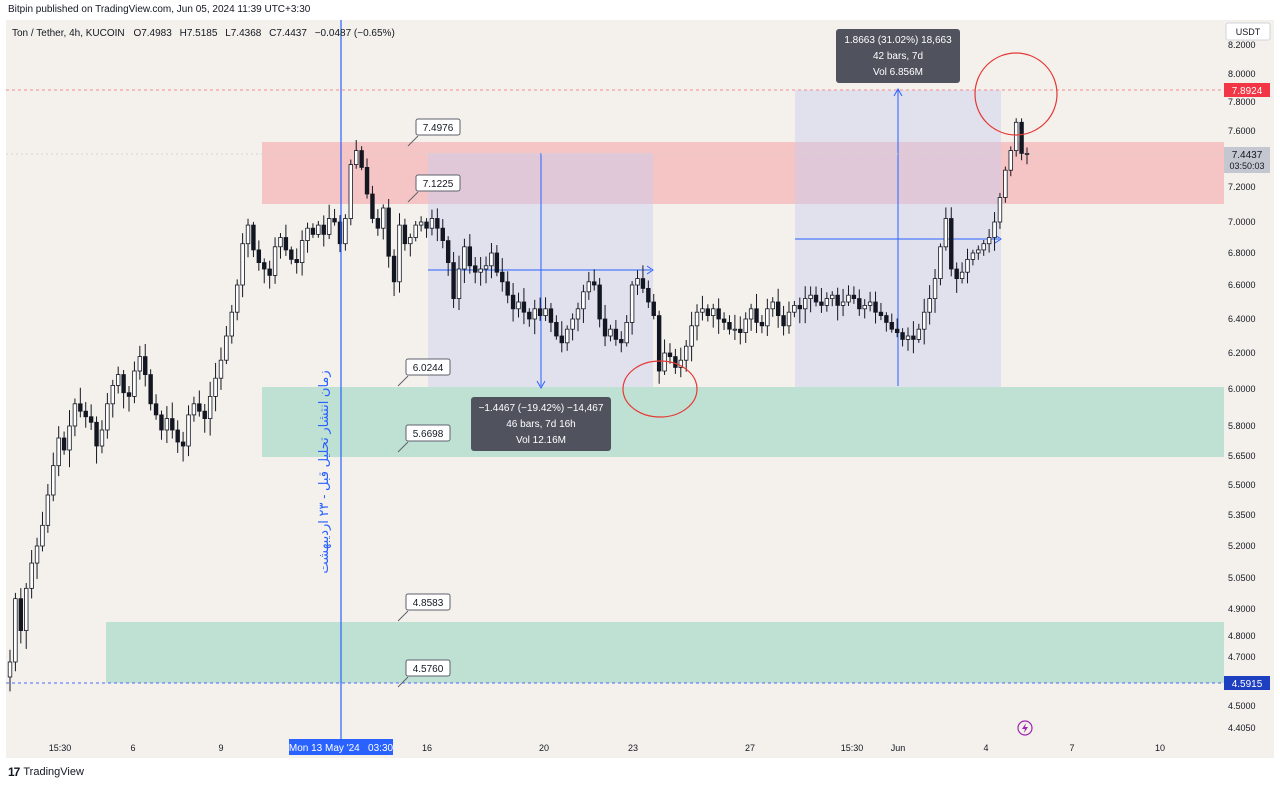 This screenshot has height=785, width=1280. What do you see at coordinates (434, 188) in the screenshot?
I see `callout-7-1225: 7.1225` at bounding box center [434, 188].